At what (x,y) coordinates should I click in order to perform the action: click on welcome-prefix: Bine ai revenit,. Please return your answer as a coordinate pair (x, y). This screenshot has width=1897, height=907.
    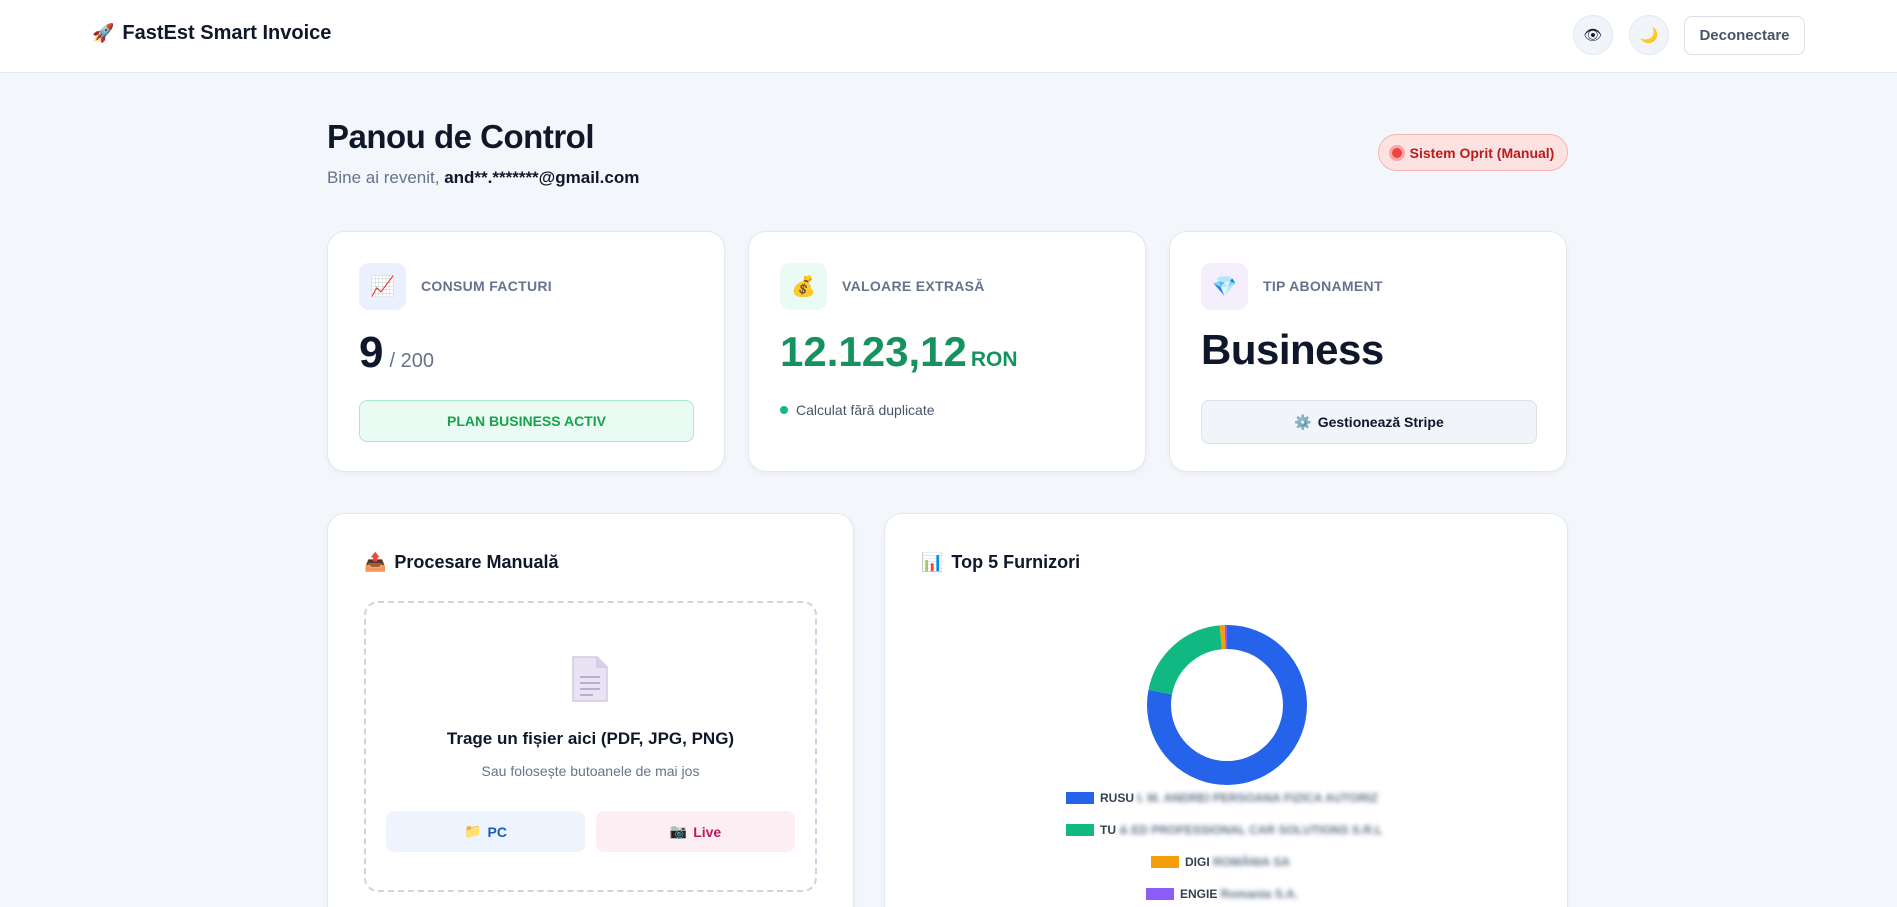
    Looking at the image, I should click on (386, 177).